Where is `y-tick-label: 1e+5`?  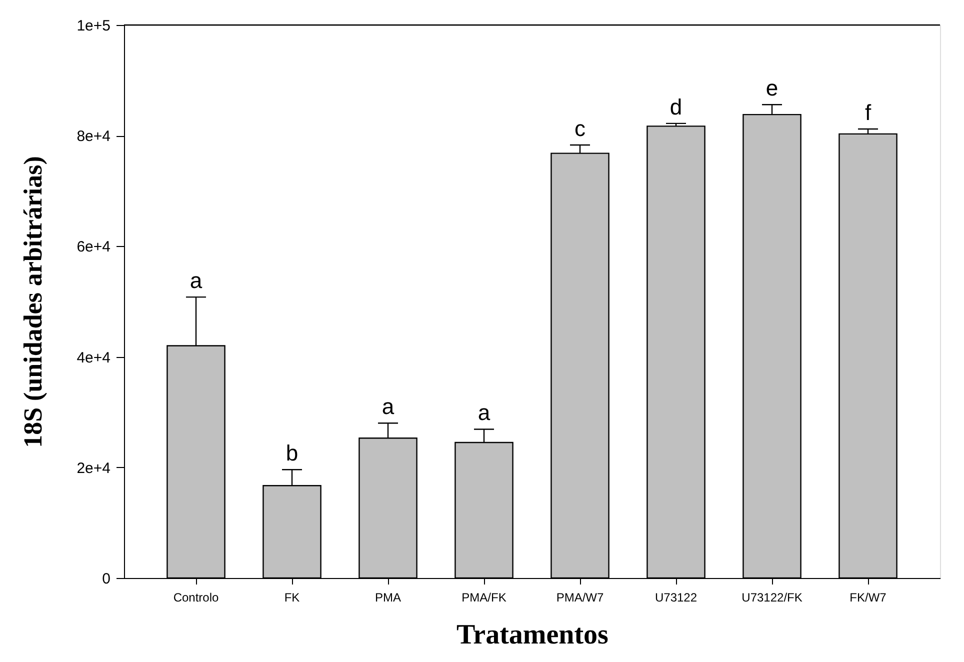 y-tick-label: 1e+5 is located at coordinates (93, 26).